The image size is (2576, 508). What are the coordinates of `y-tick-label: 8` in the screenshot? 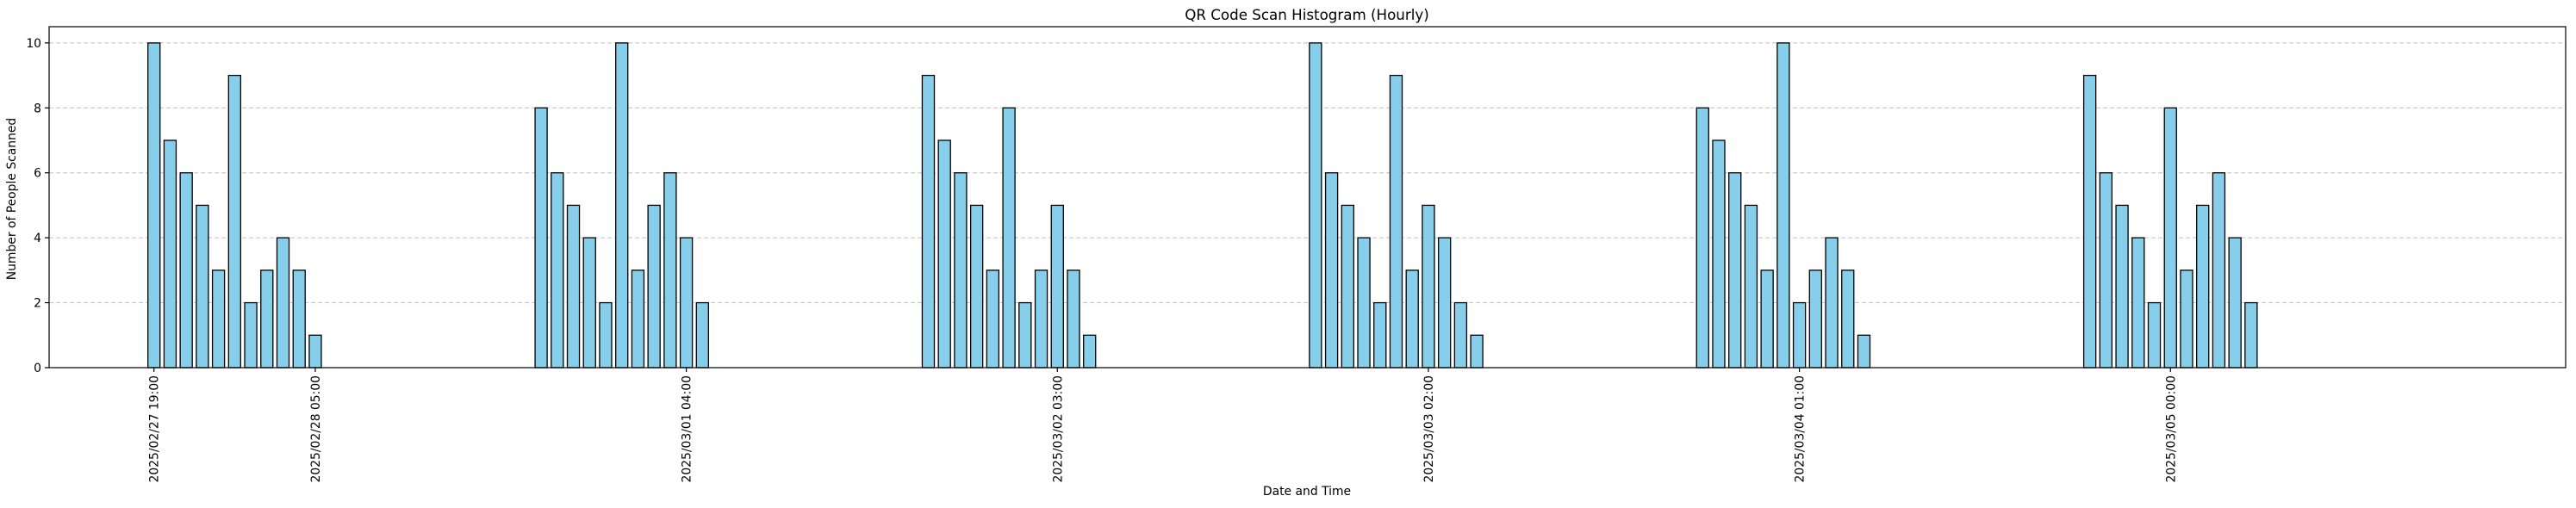 It's located at (37, 108).